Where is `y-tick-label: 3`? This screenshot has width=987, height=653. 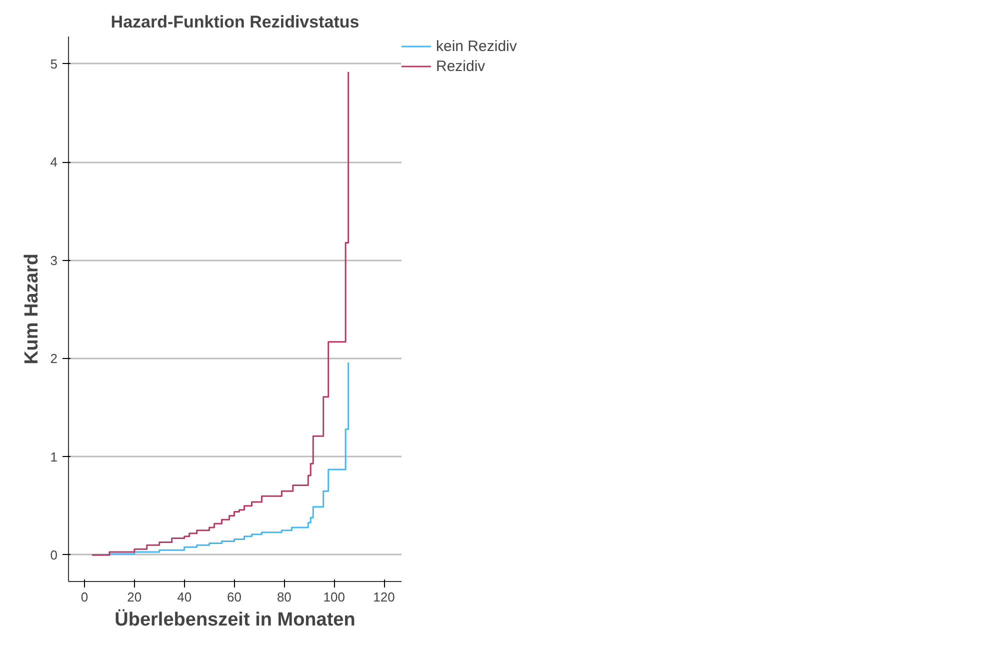 y-tick-label: 3 is located at coordinates (54, 260).